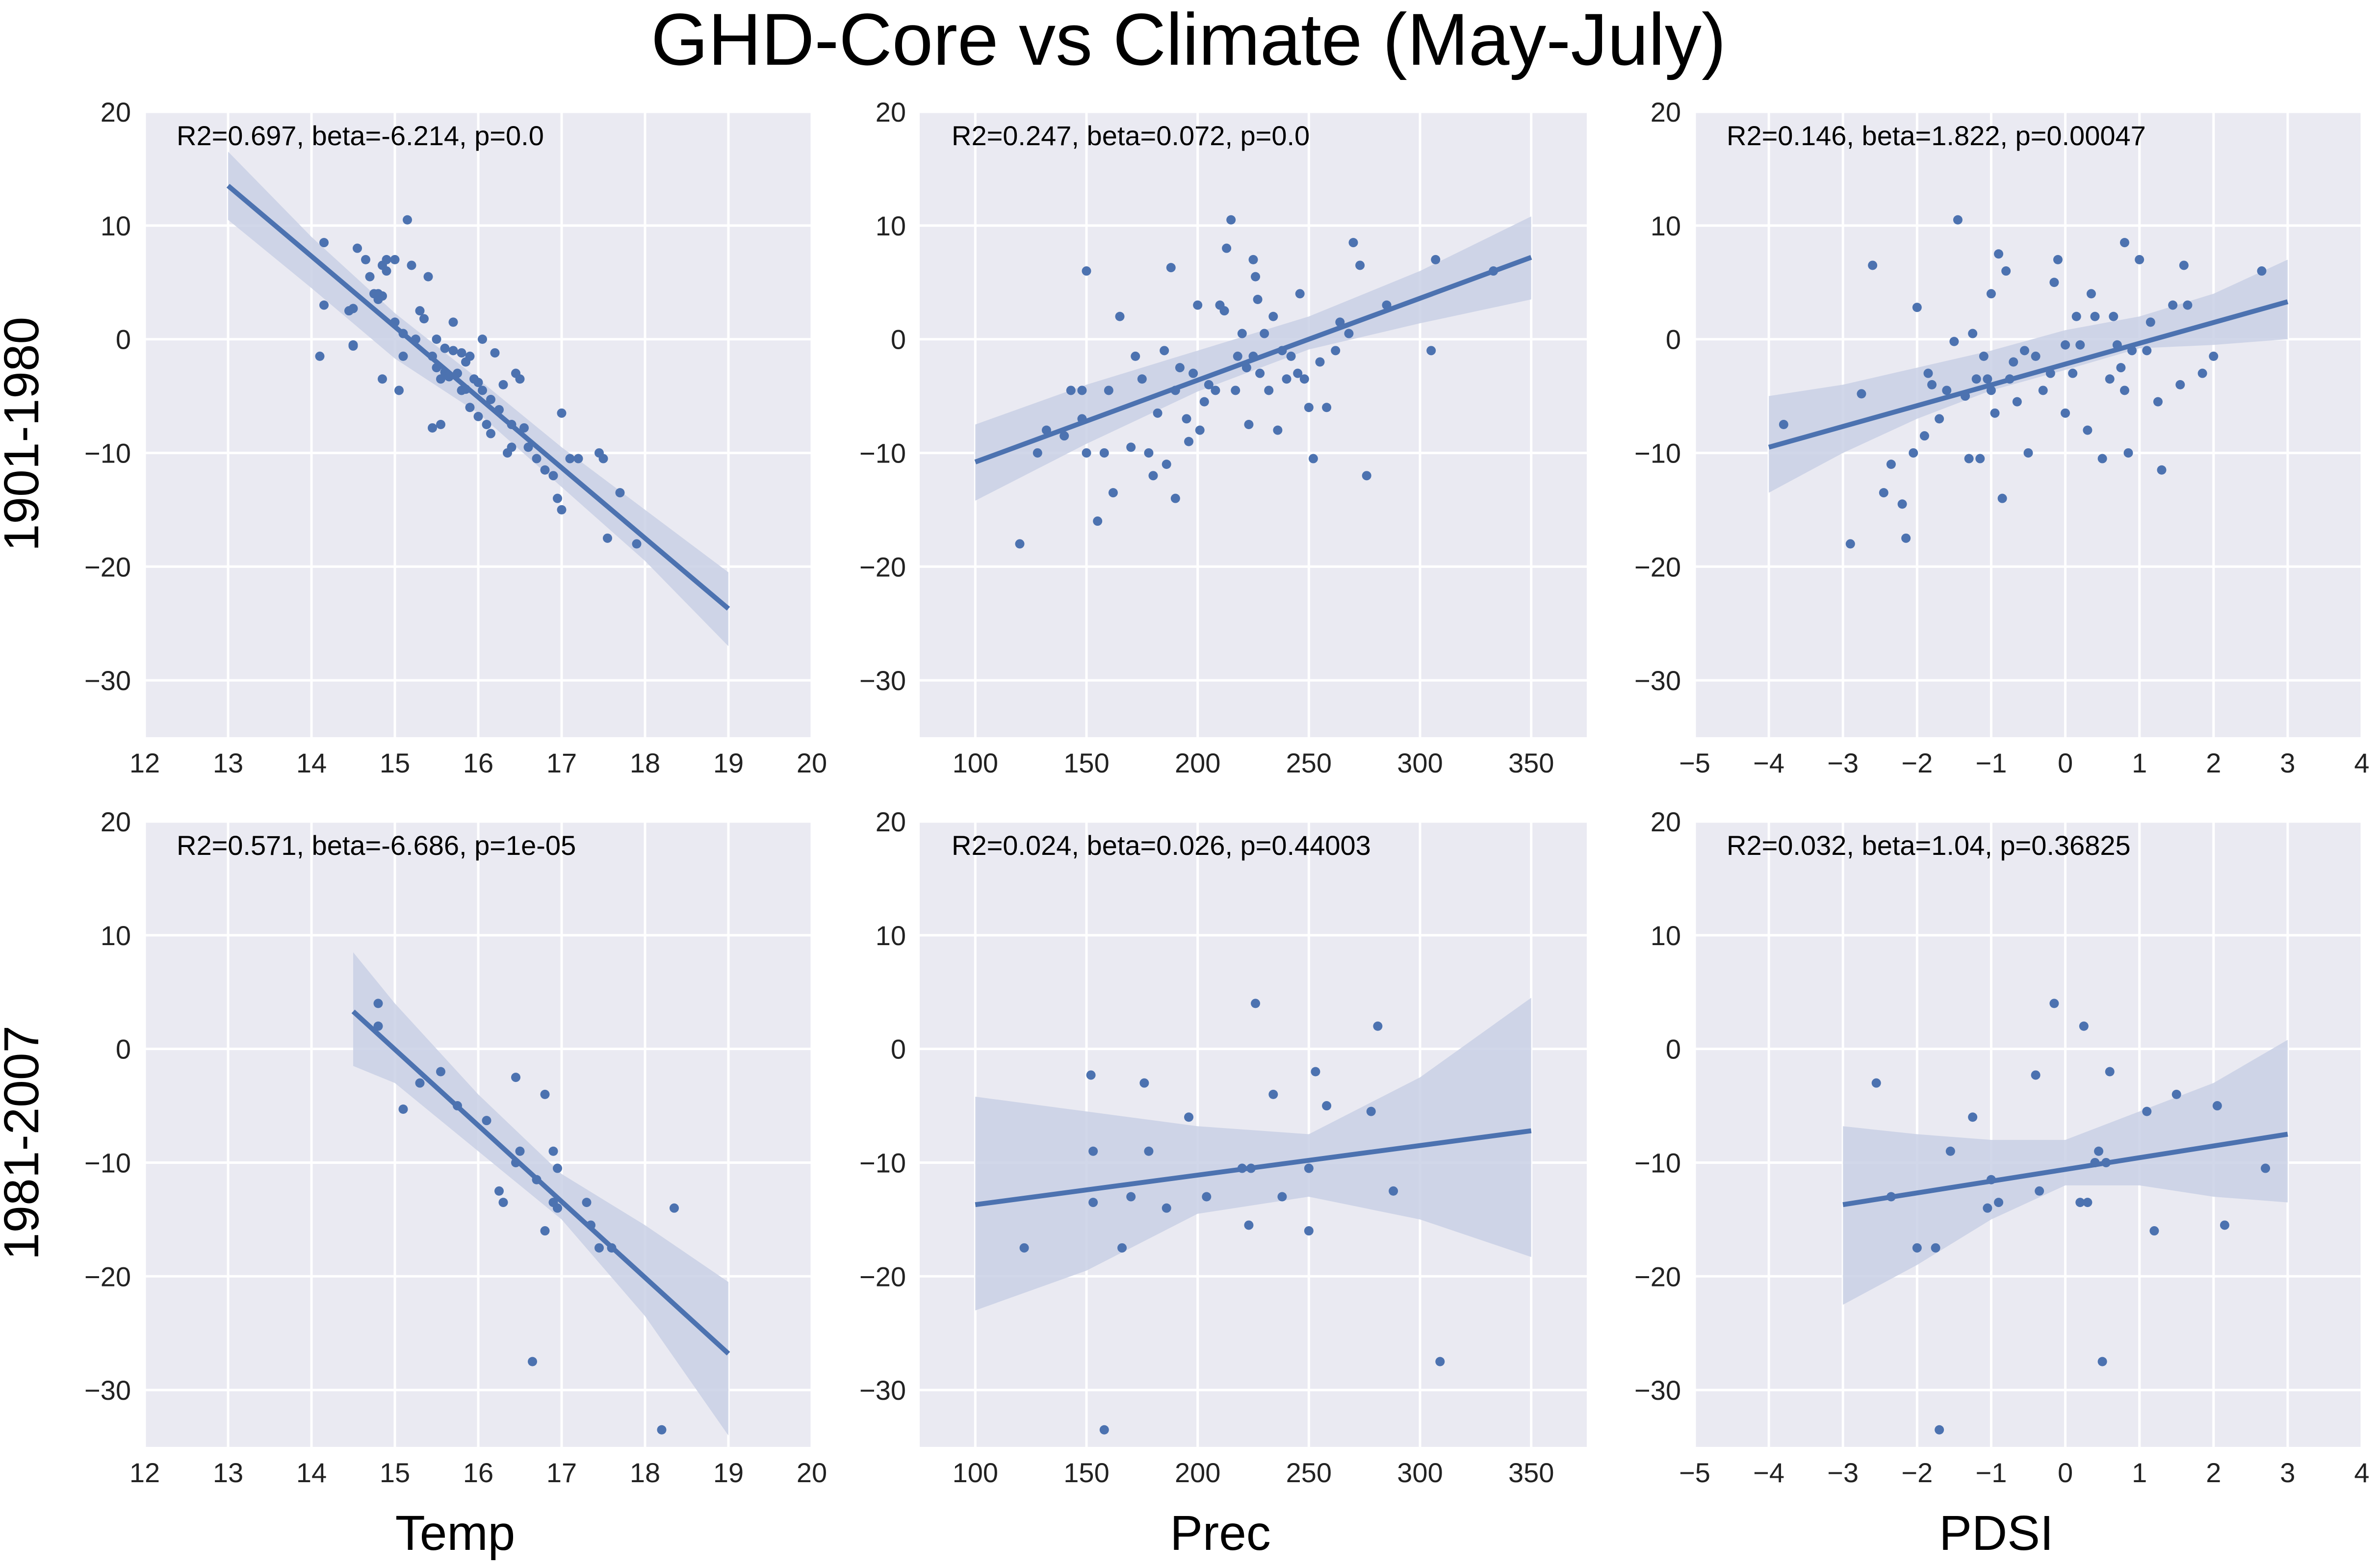  Describe the element at coordinates (1694, 762) in the screenshot. I see `panel-0-2-x-tick-label: −5` at that location.